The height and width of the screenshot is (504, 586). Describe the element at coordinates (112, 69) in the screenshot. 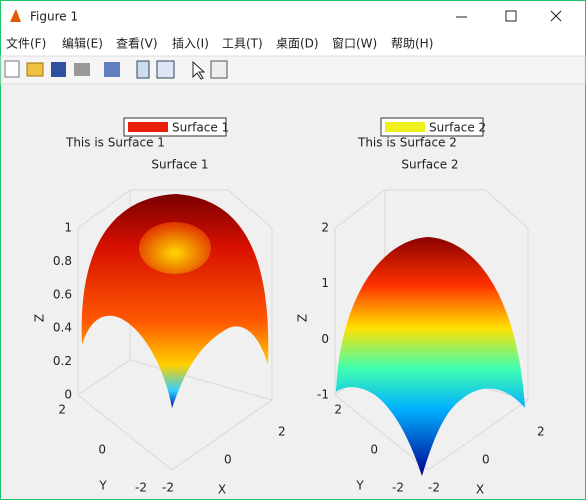

I see `tool-link` at that location.